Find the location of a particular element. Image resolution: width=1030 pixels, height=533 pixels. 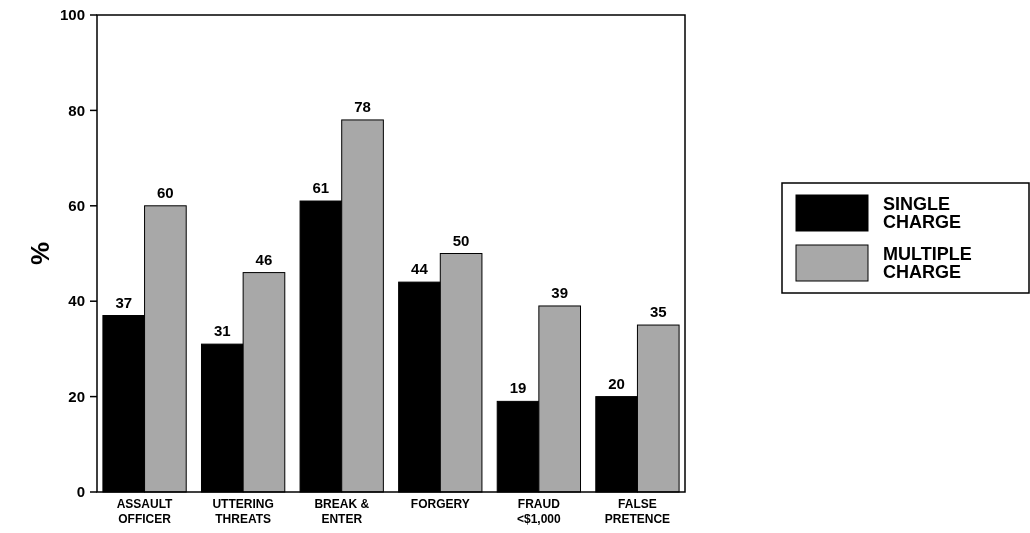

y-tick-label: 60 is located at coordinates (76, 206).